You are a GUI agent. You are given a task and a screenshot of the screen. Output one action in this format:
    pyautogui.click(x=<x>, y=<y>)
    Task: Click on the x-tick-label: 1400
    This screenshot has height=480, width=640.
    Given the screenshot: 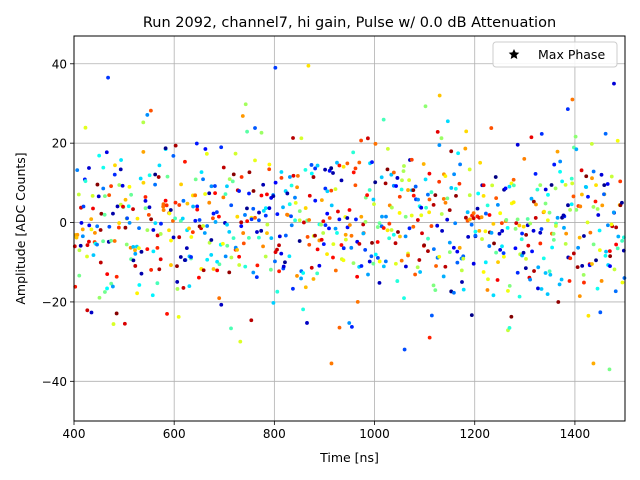 What is the action you would take?
    pyautogui.click(x=575, y=434)
    